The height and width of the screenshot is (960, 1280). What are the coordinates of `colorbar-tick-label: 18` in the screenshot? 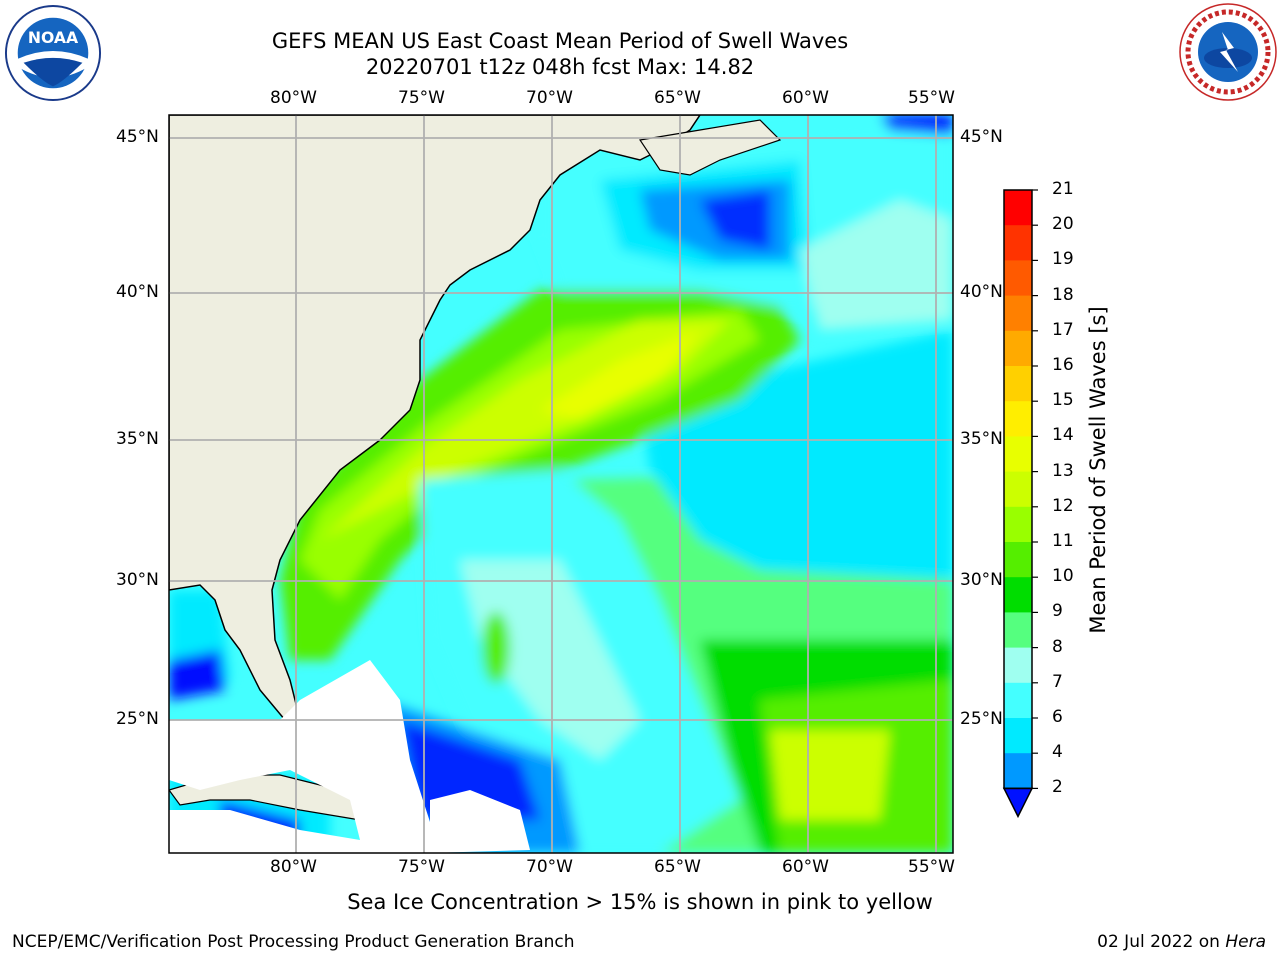 It's located at (1063, 294).